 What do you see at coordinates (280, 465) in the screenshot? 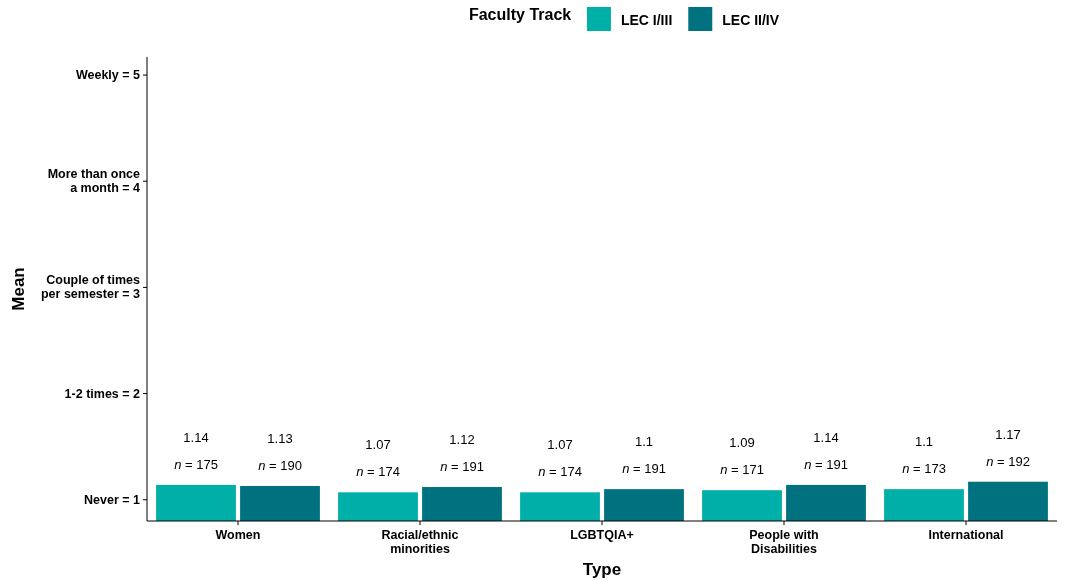
I see `annotation: n = 190` at bounding box center [280, 465].